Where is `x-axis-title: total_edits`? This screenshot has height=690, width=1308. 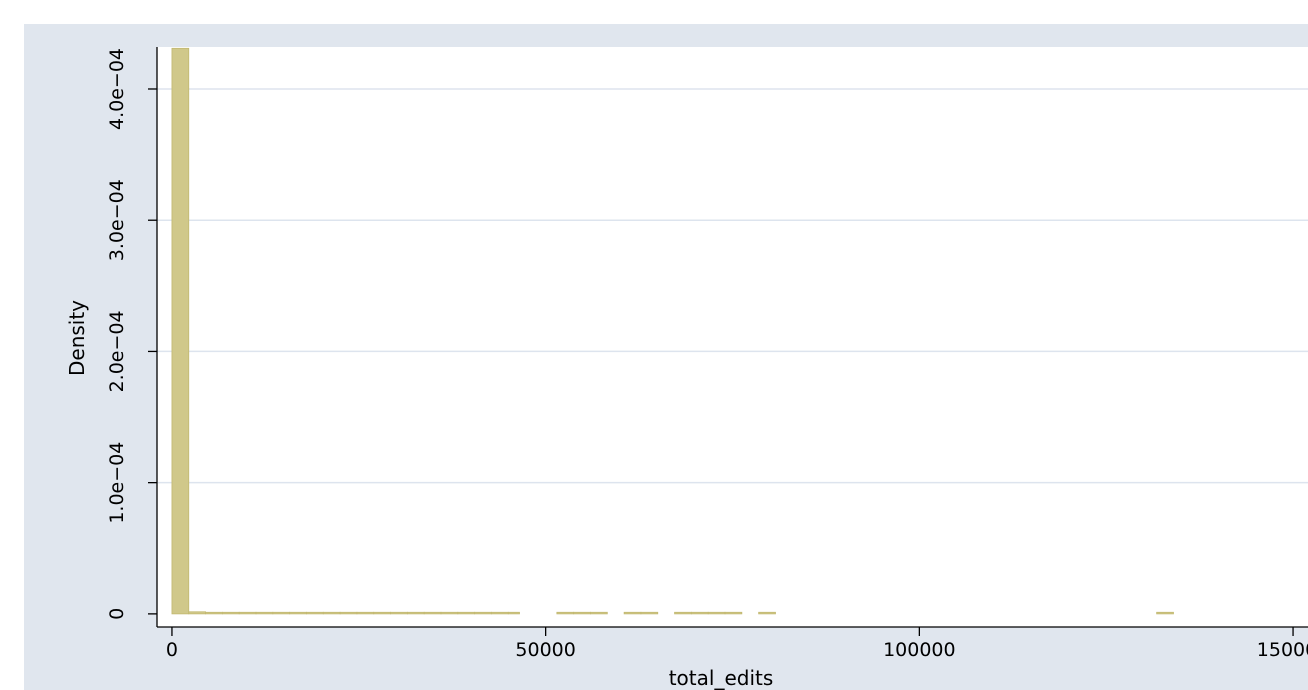 x-axis-title: total_edits is located at coordinates (721, 678).